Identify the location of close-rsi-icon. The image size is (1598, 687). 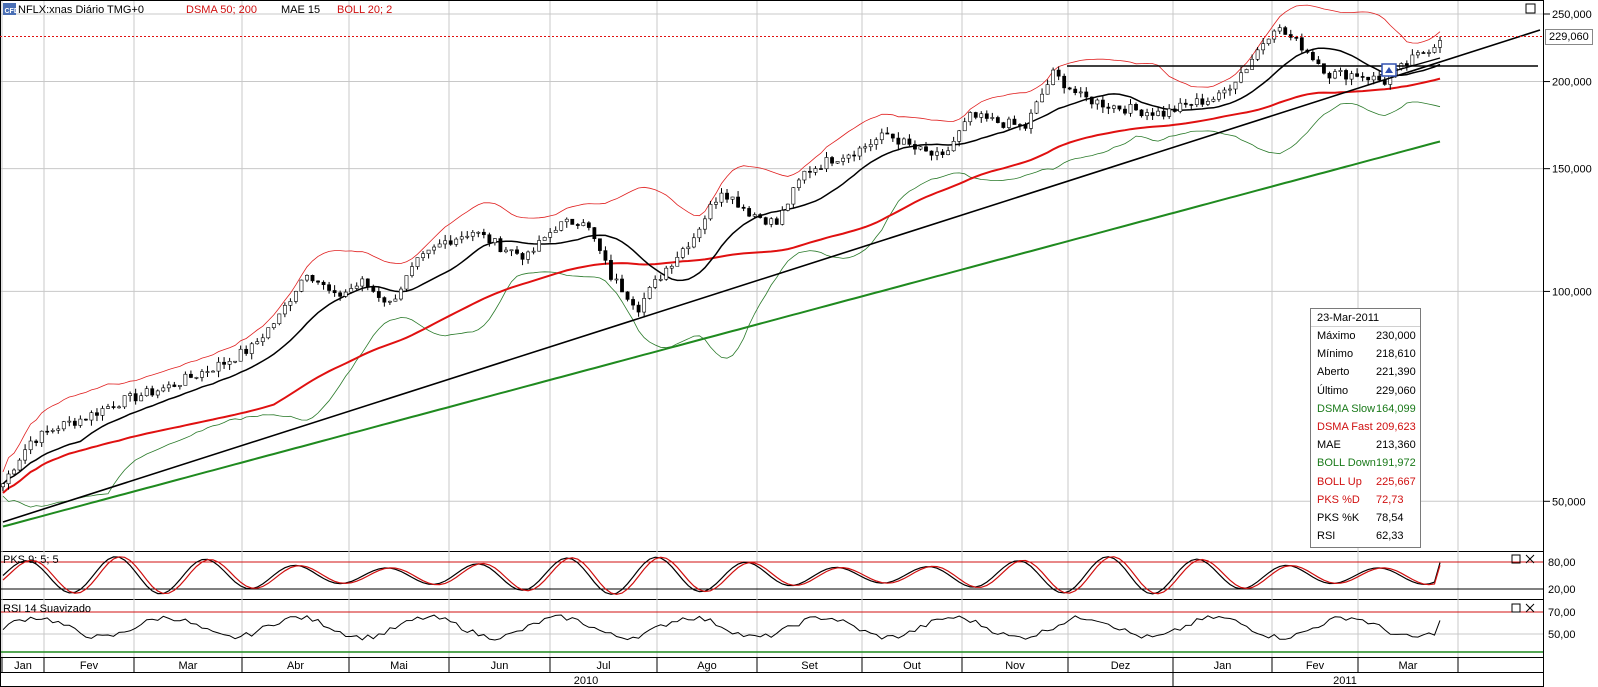
(1530, 608).